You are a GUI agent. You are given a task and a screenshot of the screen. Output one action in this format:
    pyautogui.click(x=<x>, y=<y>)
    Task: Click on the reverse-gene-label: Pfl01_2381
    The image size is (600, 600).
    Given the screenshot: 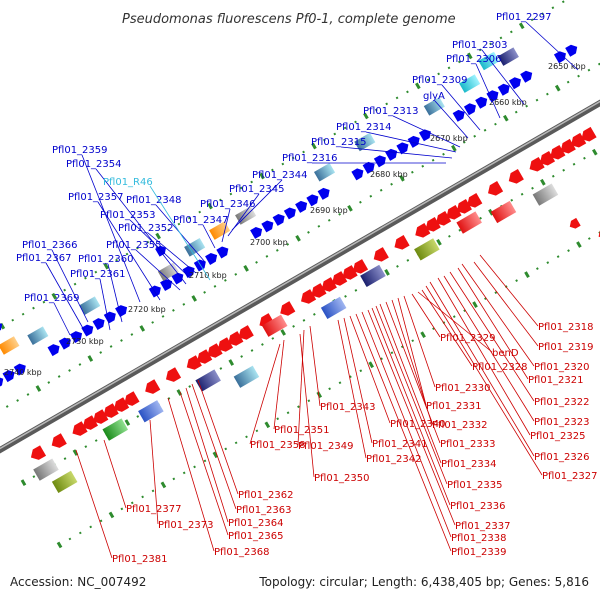 What is the action you would take?
    pyautogui.click(x=140, y=559)
    